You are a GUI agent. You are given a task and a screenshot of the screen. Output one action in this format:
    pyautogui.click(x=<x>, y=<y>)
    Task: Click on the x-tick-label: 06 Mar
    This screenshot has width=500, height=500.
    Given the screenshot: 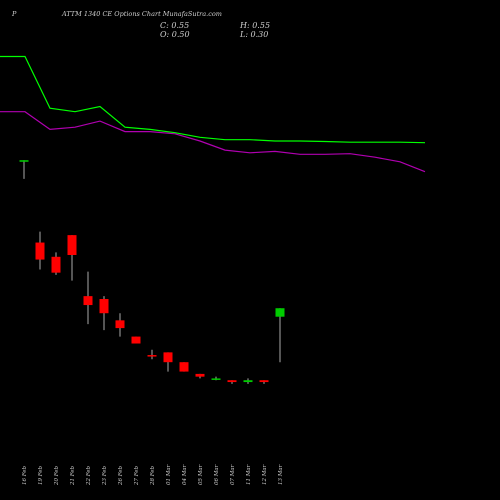 What is the action you would take?
    pyautogui.click(x=217, y=474)
    